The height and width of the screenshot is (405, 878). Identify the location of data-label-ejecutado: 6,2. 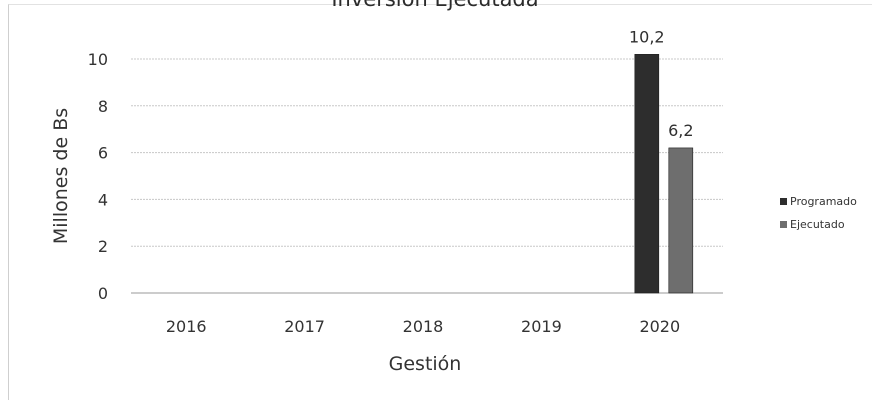
(680, 130).